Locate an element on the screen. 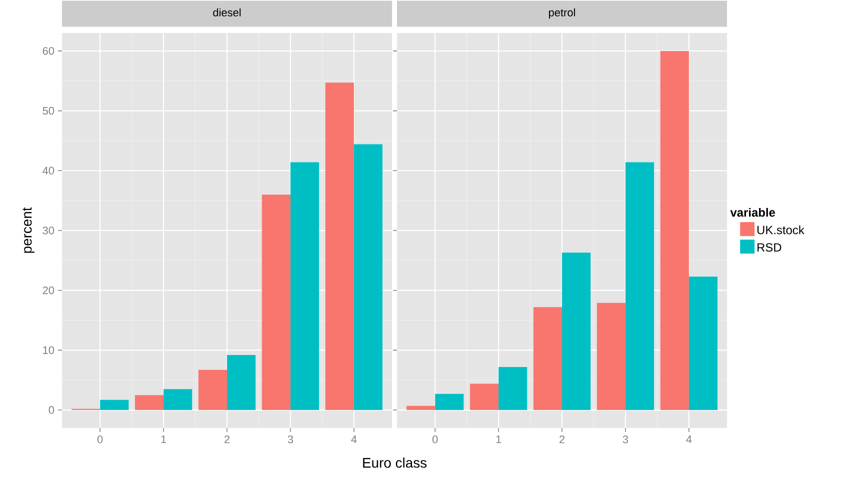  y-tick-label: 20 is located at coordinates (48, 290).